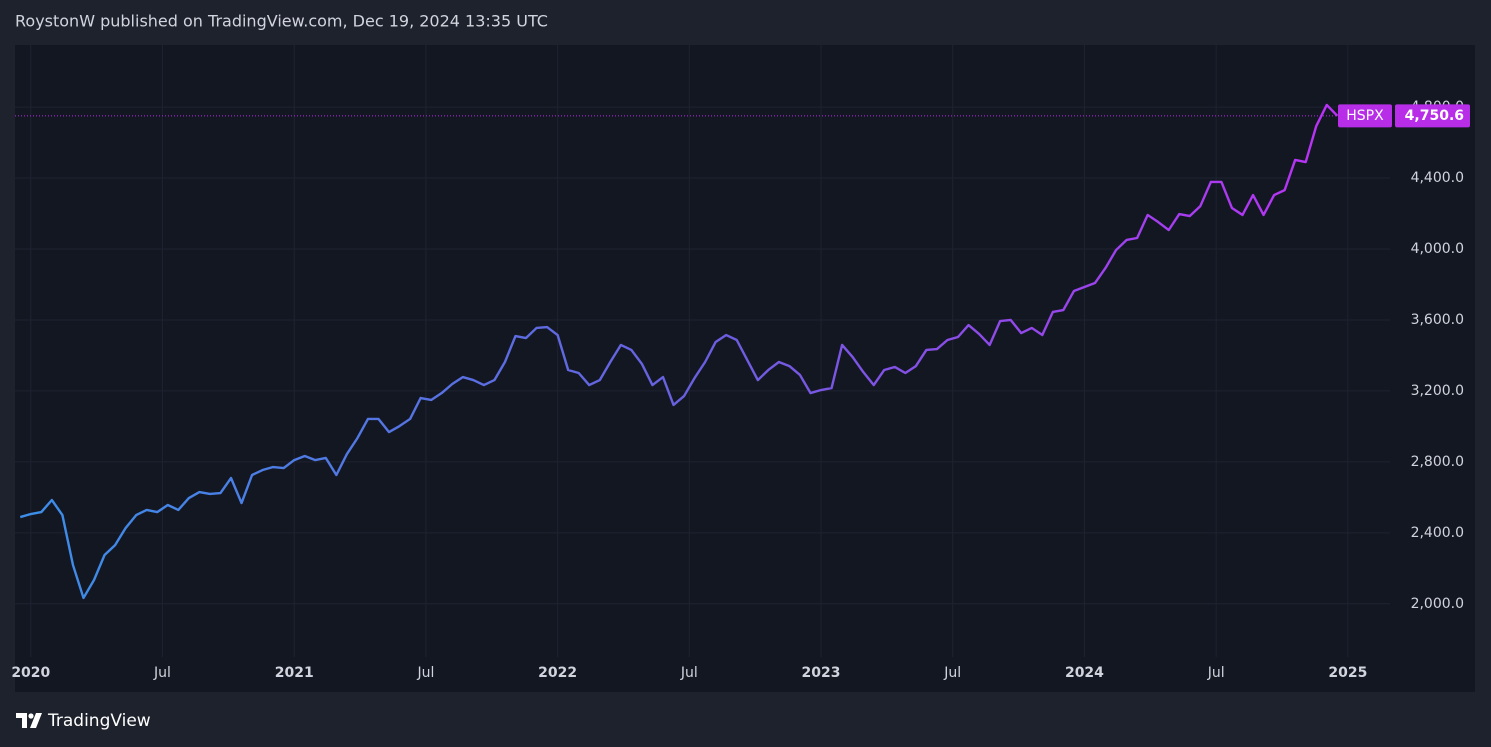 The height and width of the screenshot is (747, 1491). Describe the element at coordinates (1084, 673) in the screenshot. I see `x-tick-label: 2024` at that location.